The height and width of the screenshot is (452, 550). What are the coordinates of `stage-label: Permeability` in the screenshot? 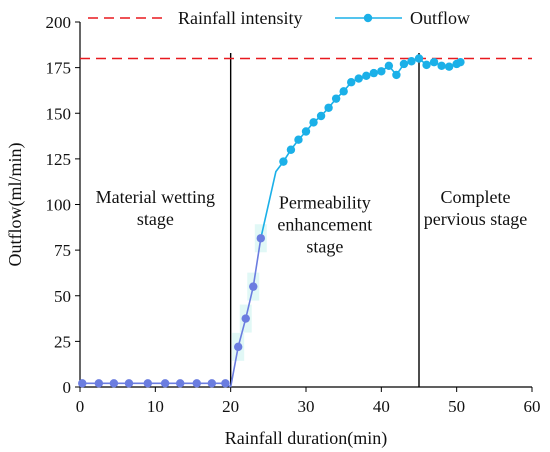 It's located at (325, 203).